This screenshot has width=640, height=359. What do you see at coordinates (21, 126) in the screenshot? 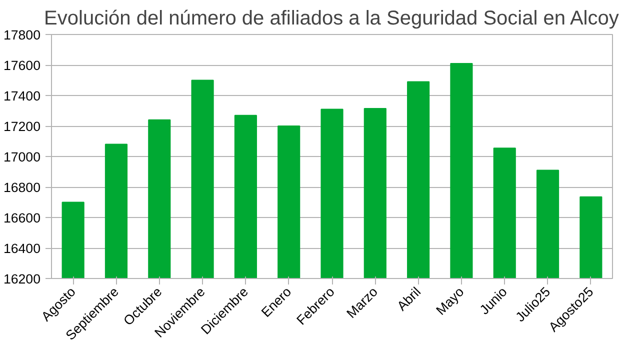
I see `y-tick-label: 17200` at bounding box center [21, 126].